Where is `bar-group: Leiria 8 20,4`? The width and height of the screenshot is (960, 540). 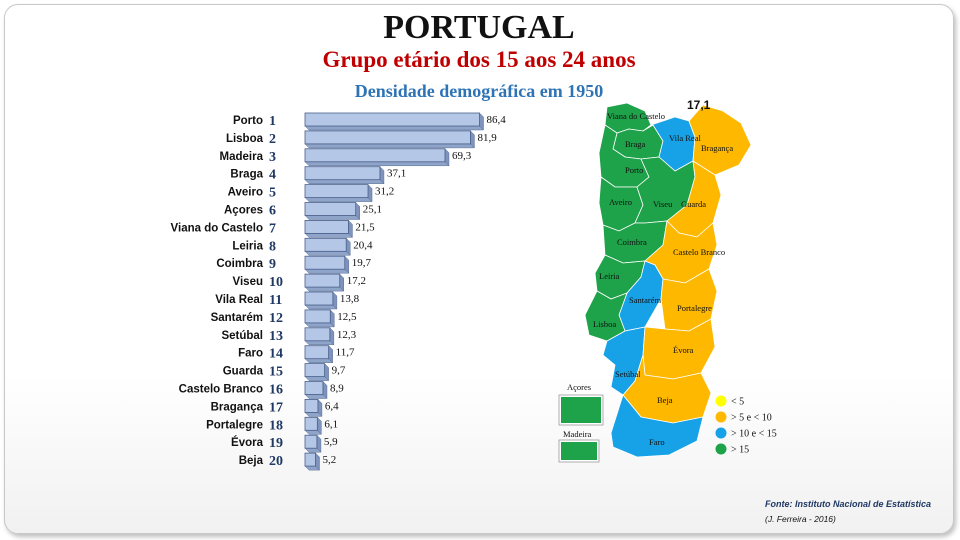 bar-group: Leiria 8 20,4 is located at coordinates (302, 246).